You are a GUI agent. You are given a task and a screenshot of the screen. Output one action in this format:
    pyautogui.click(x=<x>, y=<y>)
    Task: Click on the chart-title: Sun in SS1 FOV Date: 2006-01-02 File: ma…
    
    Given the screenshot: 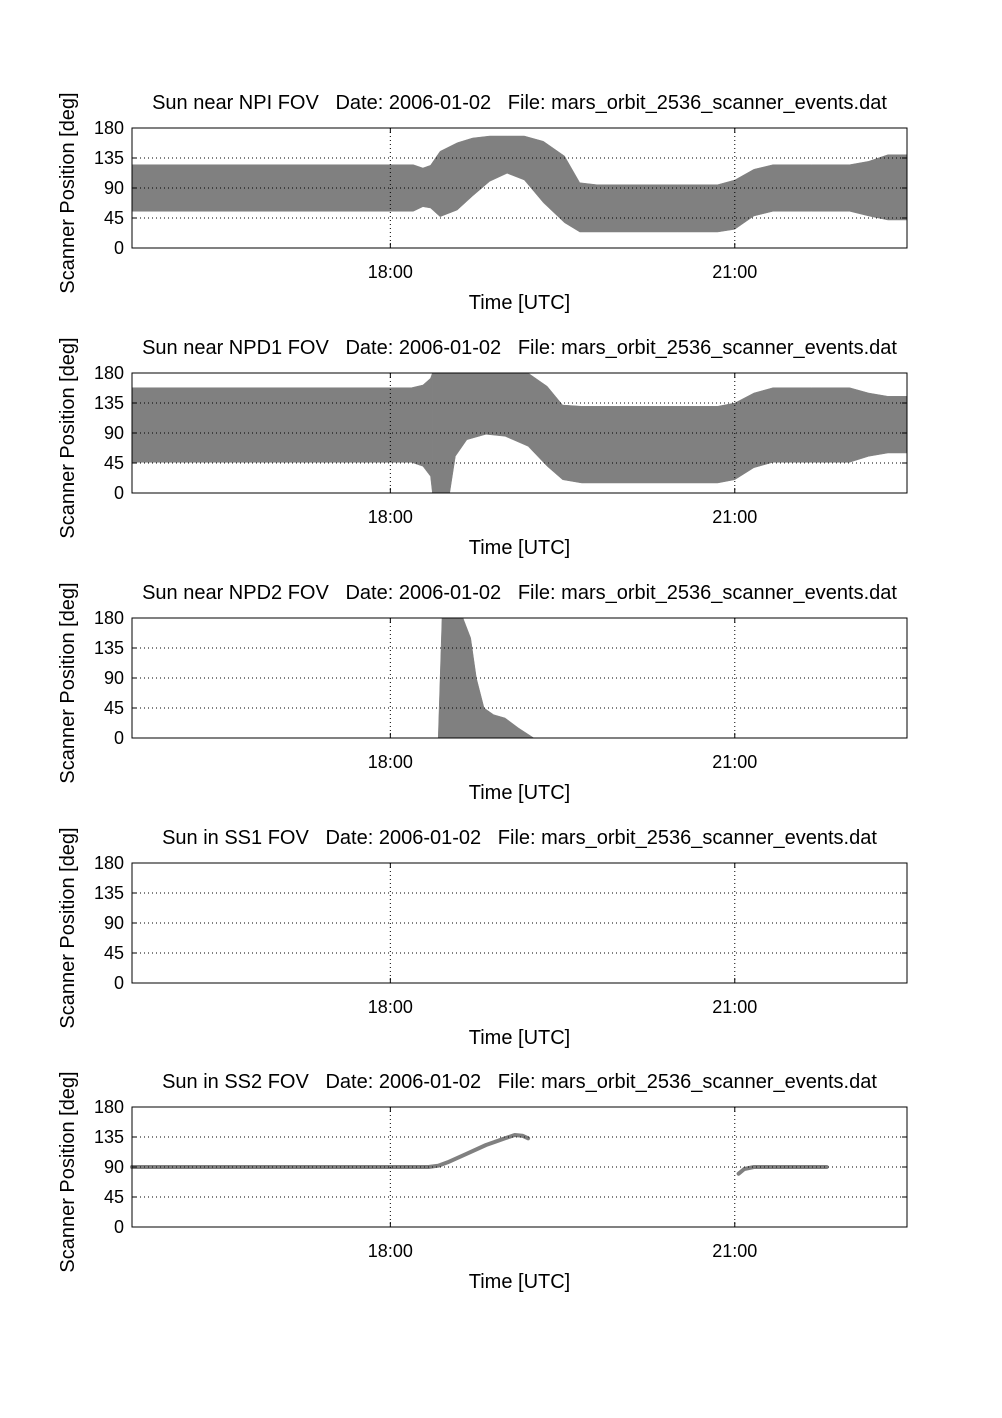 What is the action you would take?
    pyautogui.click(x=519, y=838)
    